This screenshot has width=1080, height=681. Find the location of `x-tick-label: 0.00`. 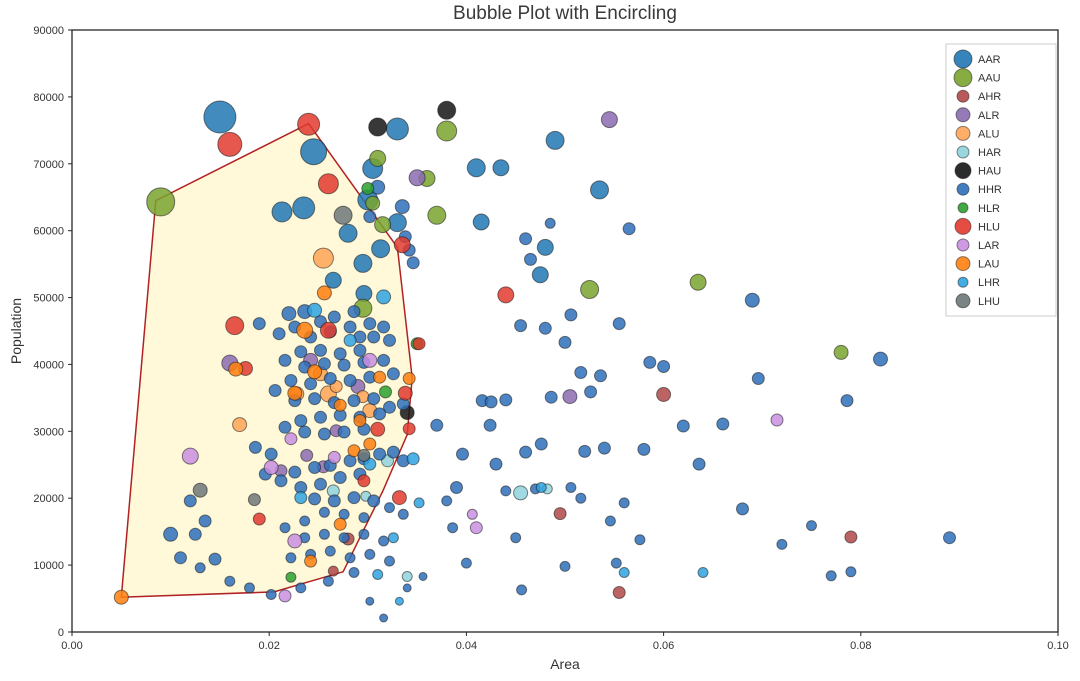

x-tick-label: 0.00 is located at coordinates (71, 646).